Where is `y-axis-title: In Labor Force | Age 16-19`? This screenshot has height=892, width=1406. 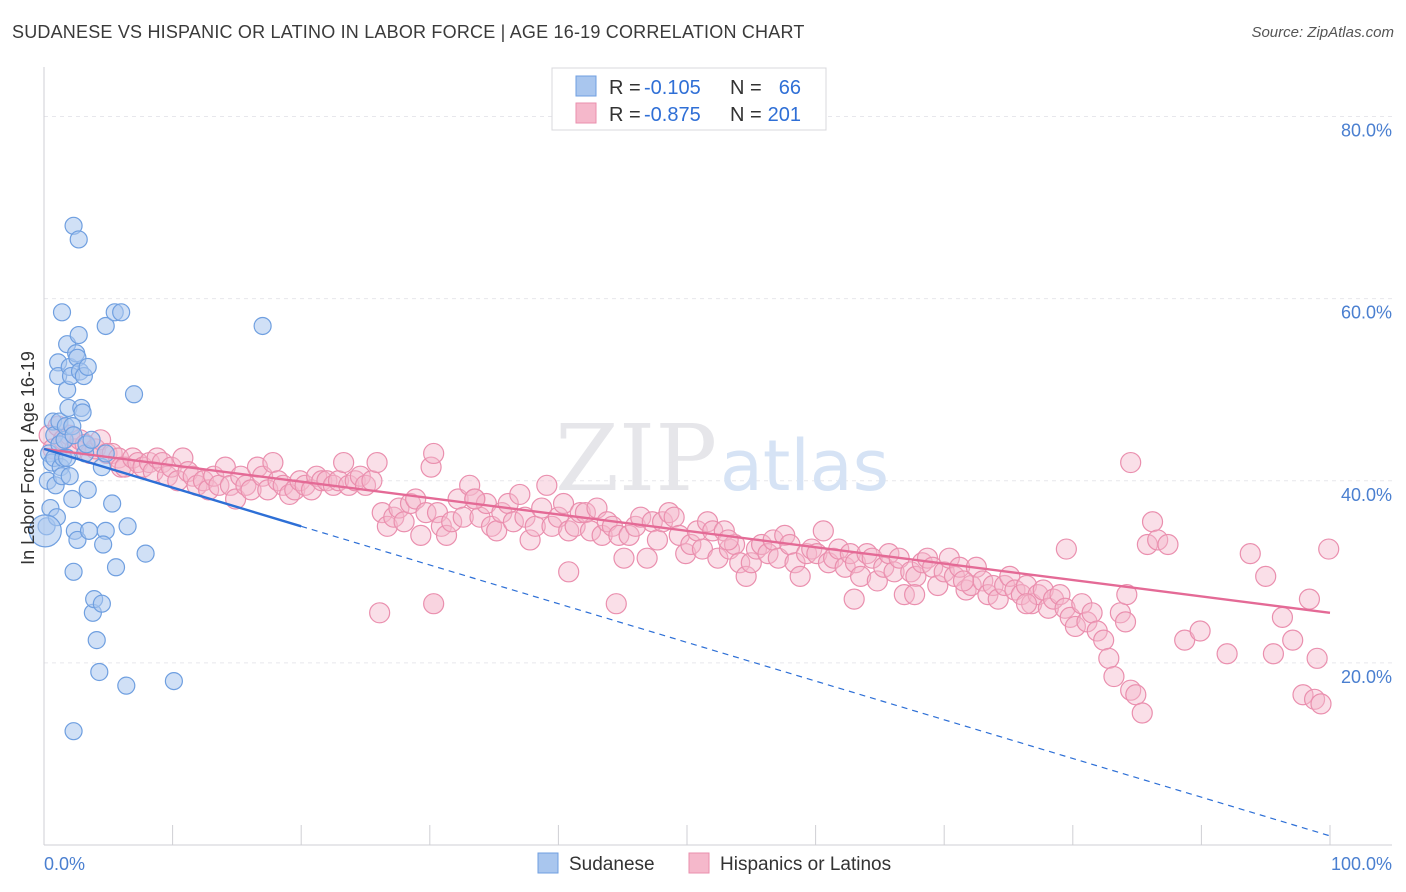 y-axis-title: In Labor Force | Age 16-19 is located at coordinates (28, 458).